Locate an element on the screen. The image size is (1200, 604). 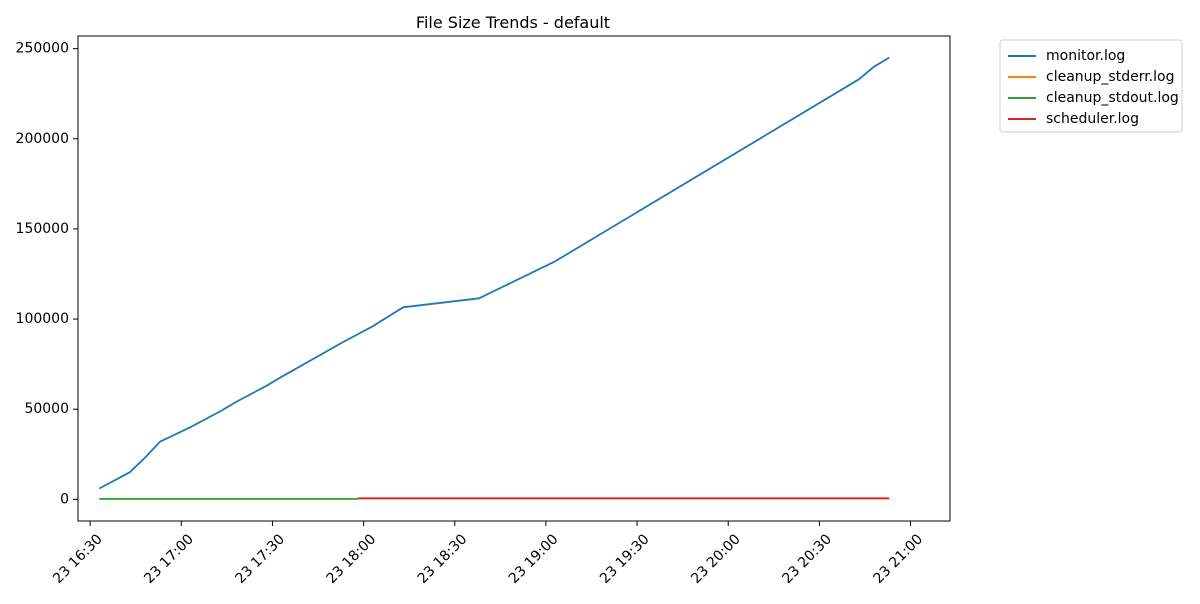
y-tick-label: 0 is located at coordinates (64, 499).